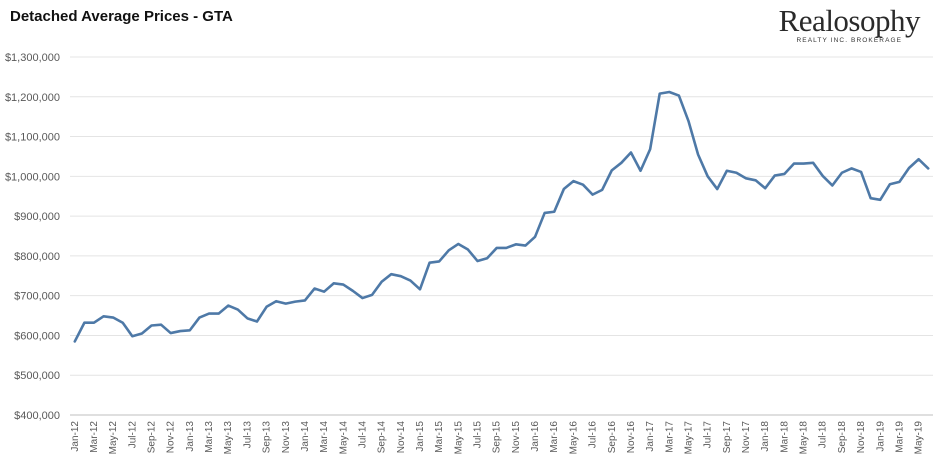 The width and height of the screenshot is (948, 467). What do you see at coordinates (37, 217) in the screenshot?
I see `y-tick-label: $900,000` at bounding box center [37, 217].